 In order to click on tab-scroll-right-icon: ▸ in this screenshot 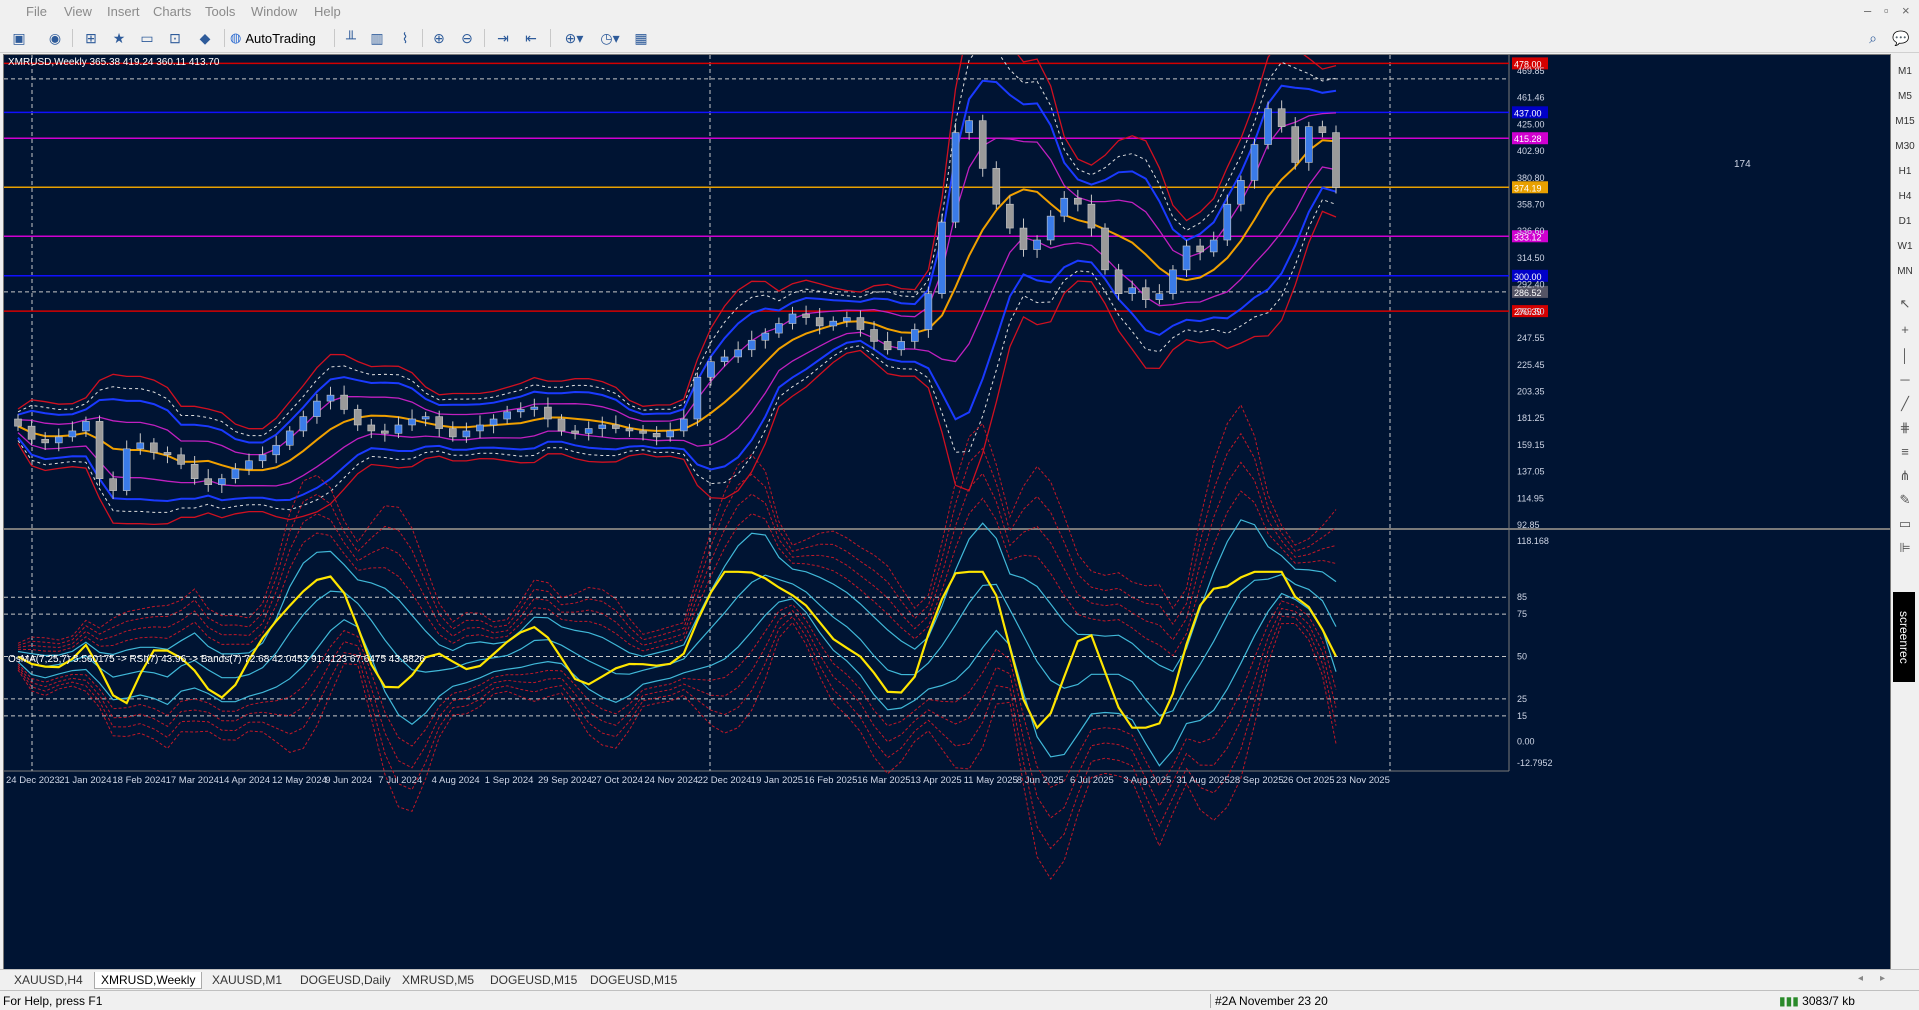, I will do `click(1883, 978)`.